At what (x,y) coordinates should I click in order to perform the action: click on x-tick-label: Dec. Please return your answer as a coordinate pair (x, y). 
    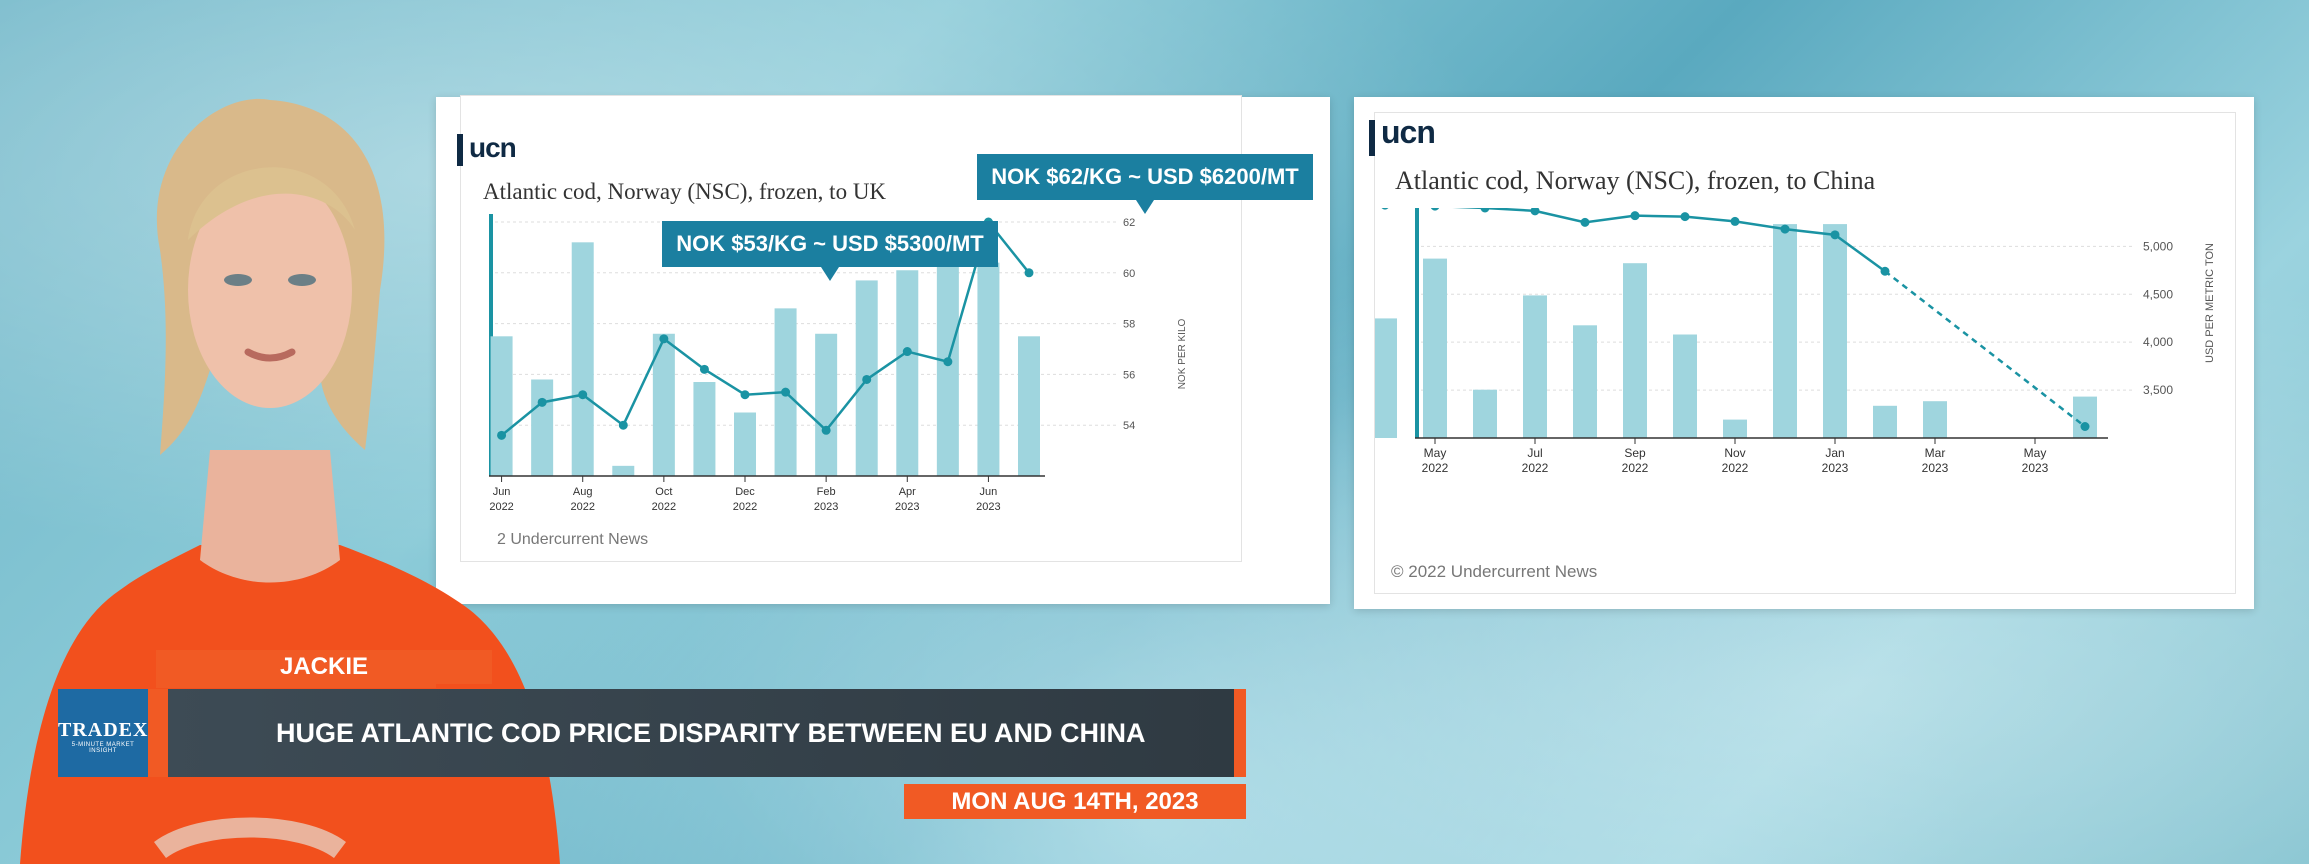
    Looking at the image, I should click on (745, 492).